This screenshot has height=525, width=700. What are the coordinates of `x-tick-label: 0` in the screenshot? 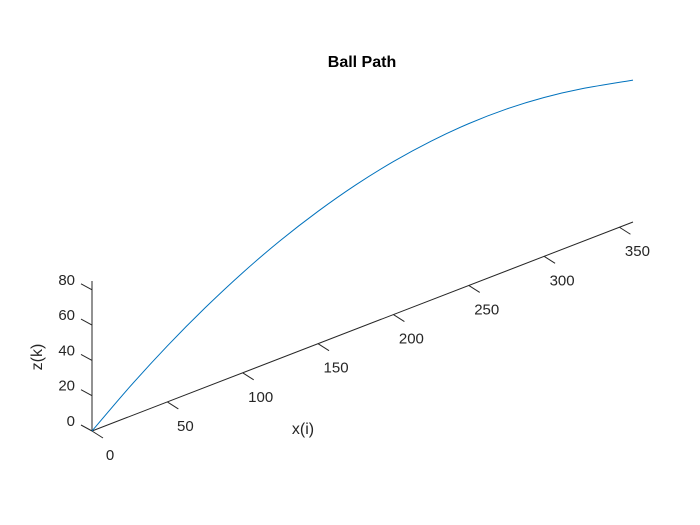 It's located at (110, 455).